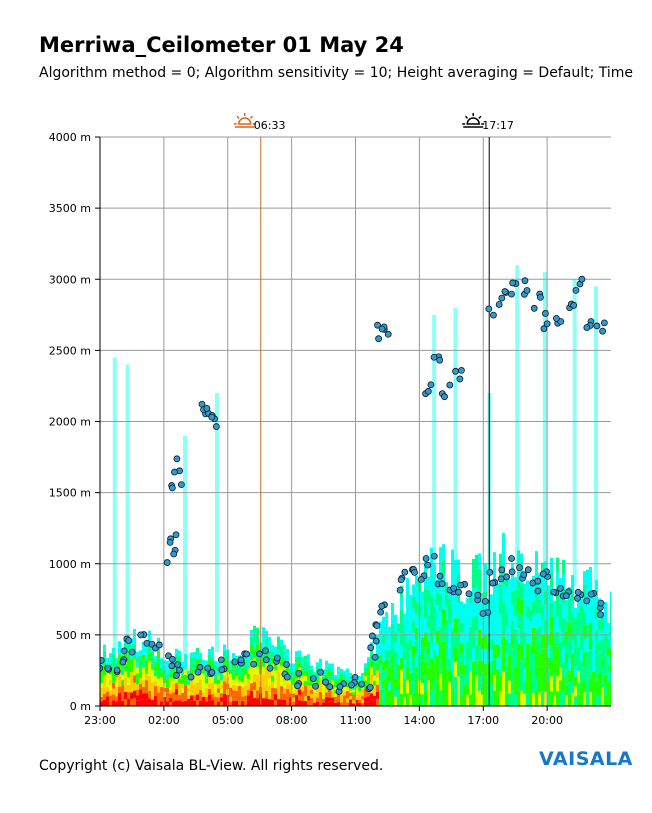 Image resolution: width=652 pixels, height=813 pixels. Describe the element at coordinates (70, 279) in the screenshot. I see `y-tick-label: 3000 m` at that location.